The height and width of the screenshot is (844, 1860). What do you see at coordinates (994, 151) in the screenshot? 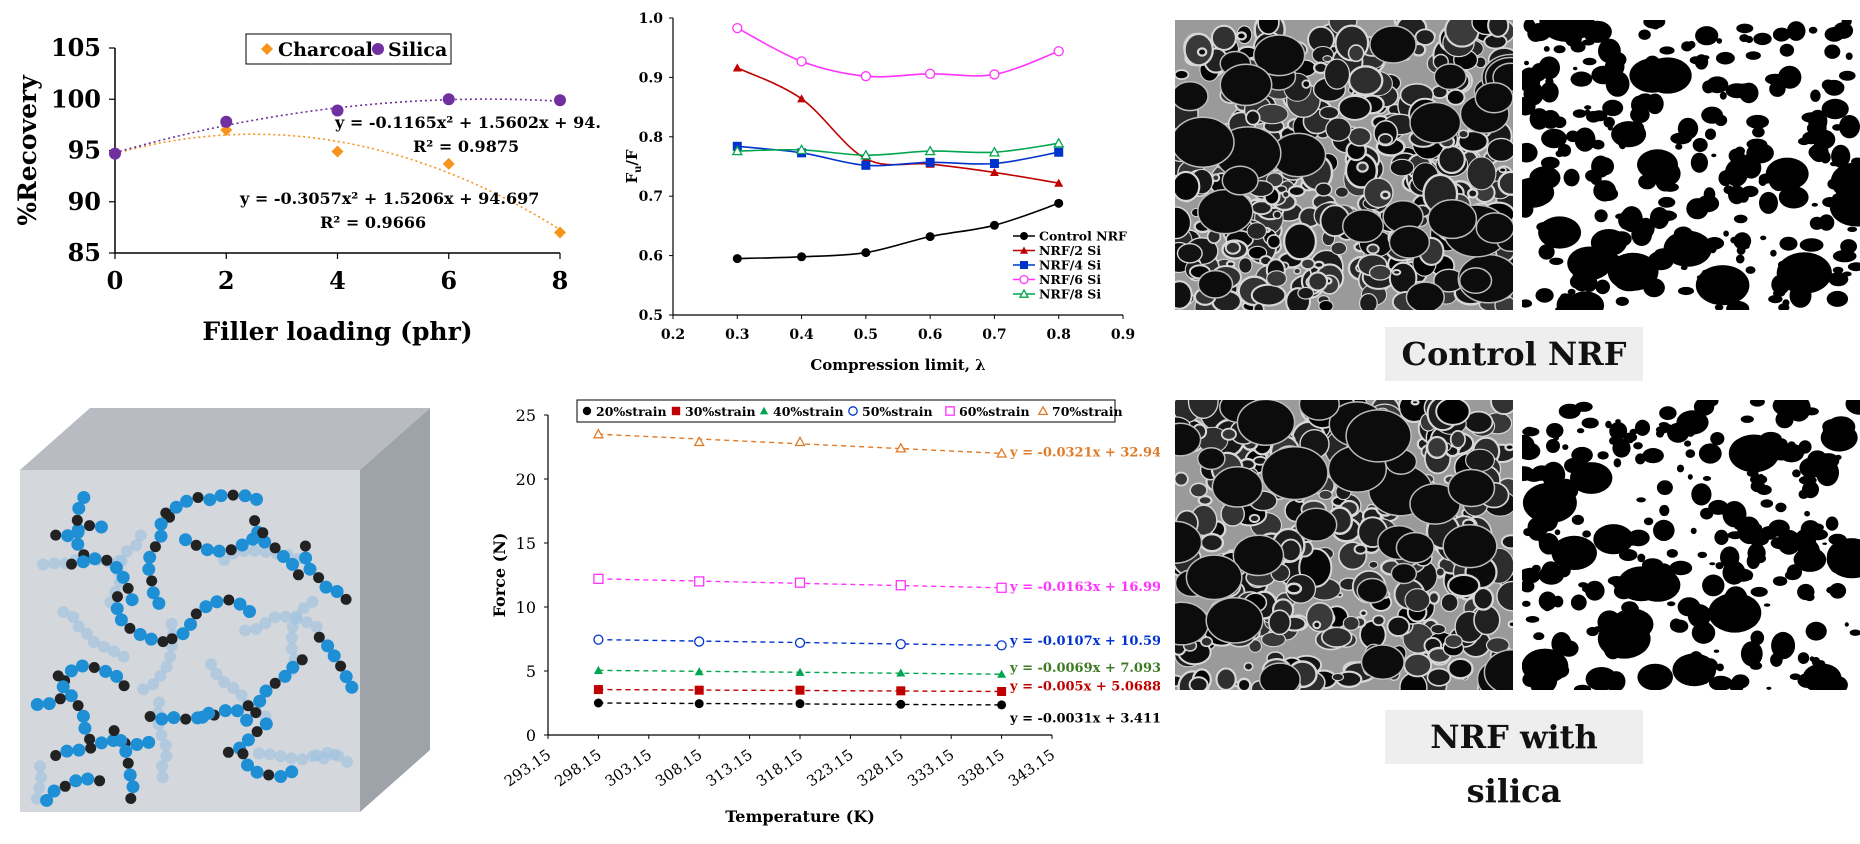
I see `point-nrf-8-si` at bounding box center [994, 151].